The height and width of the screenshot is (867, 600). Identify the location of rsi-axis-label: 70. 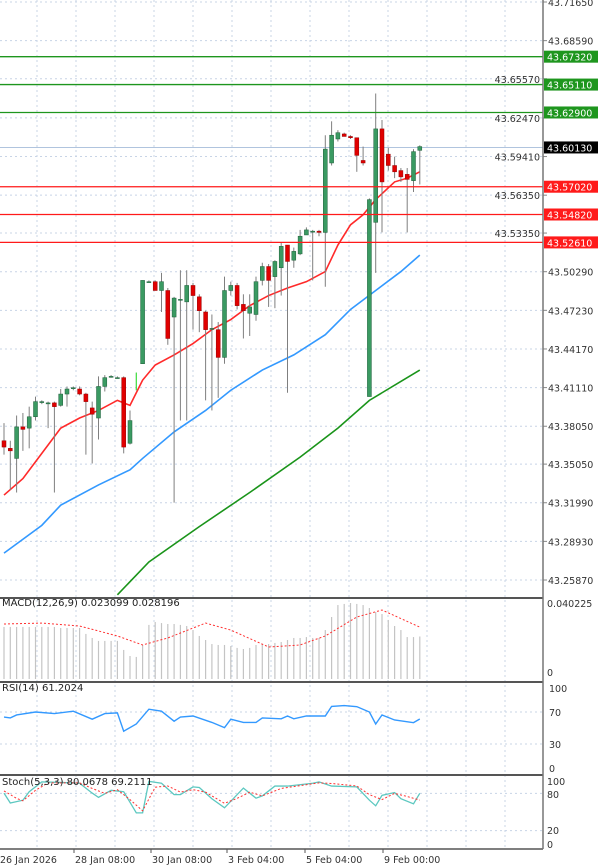
(555, 713).